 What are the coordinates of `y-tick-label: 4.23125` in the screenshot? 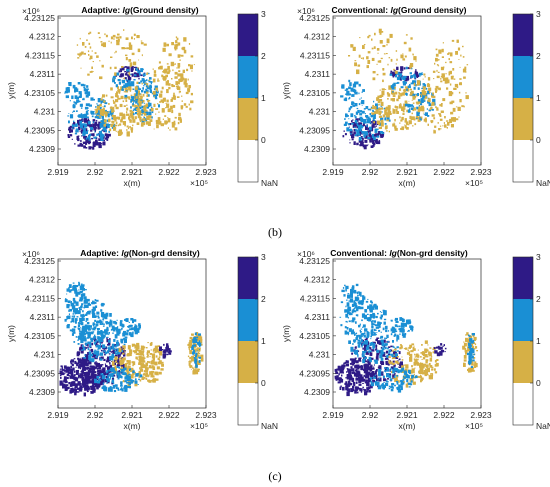 It's located at (314, 261).